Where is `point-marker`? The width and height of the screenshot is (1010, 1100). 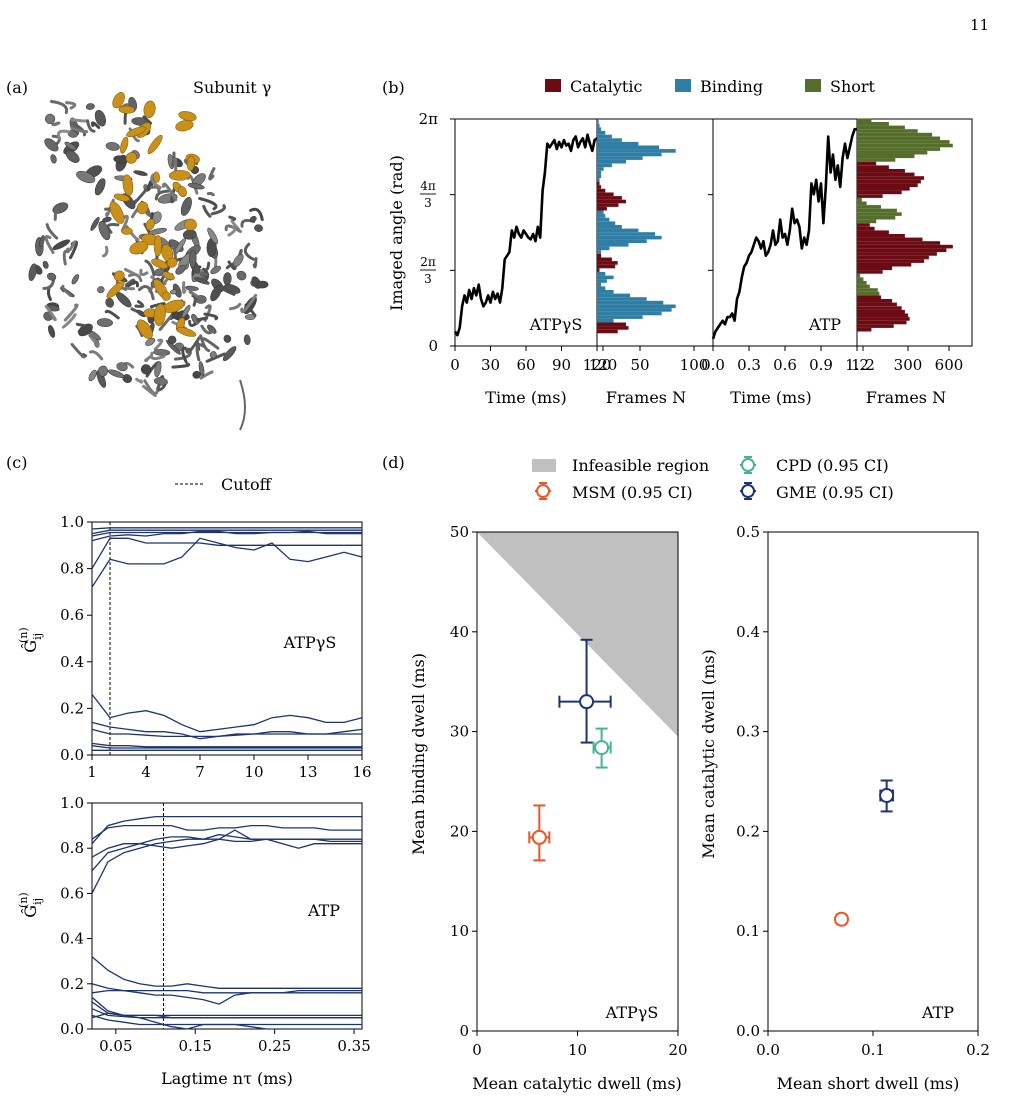
point-marker is located at coordinates (887, 795).